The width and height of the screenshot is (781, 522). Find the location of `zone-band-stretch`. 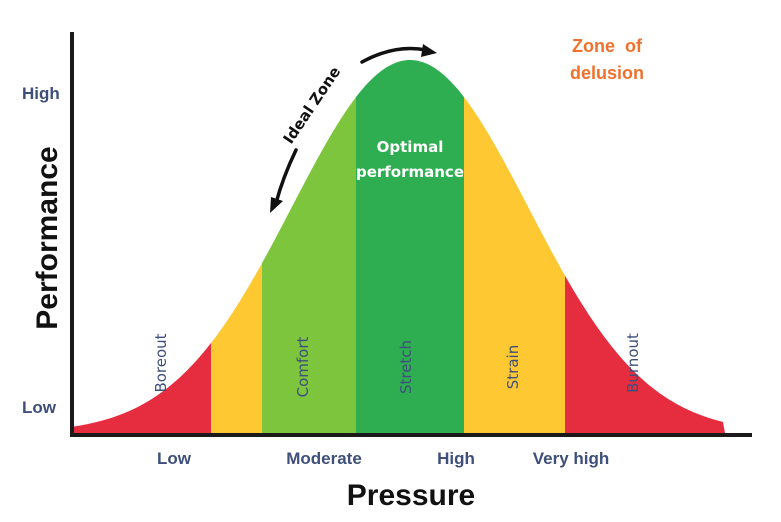

zone-band-stretch is located at coordinates (410, 246).